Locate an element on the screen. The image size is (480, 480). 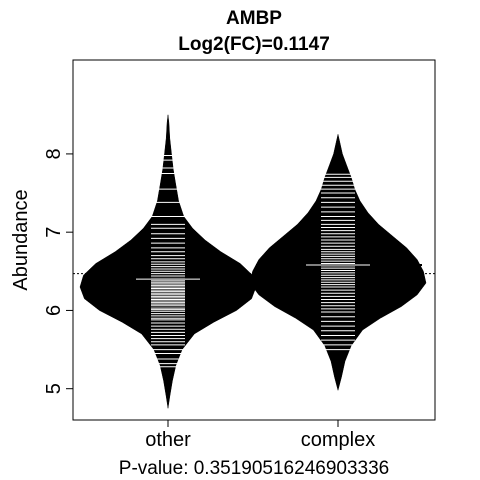
y-axis: 5 6 7 8 is located at coordinates (58, 271).